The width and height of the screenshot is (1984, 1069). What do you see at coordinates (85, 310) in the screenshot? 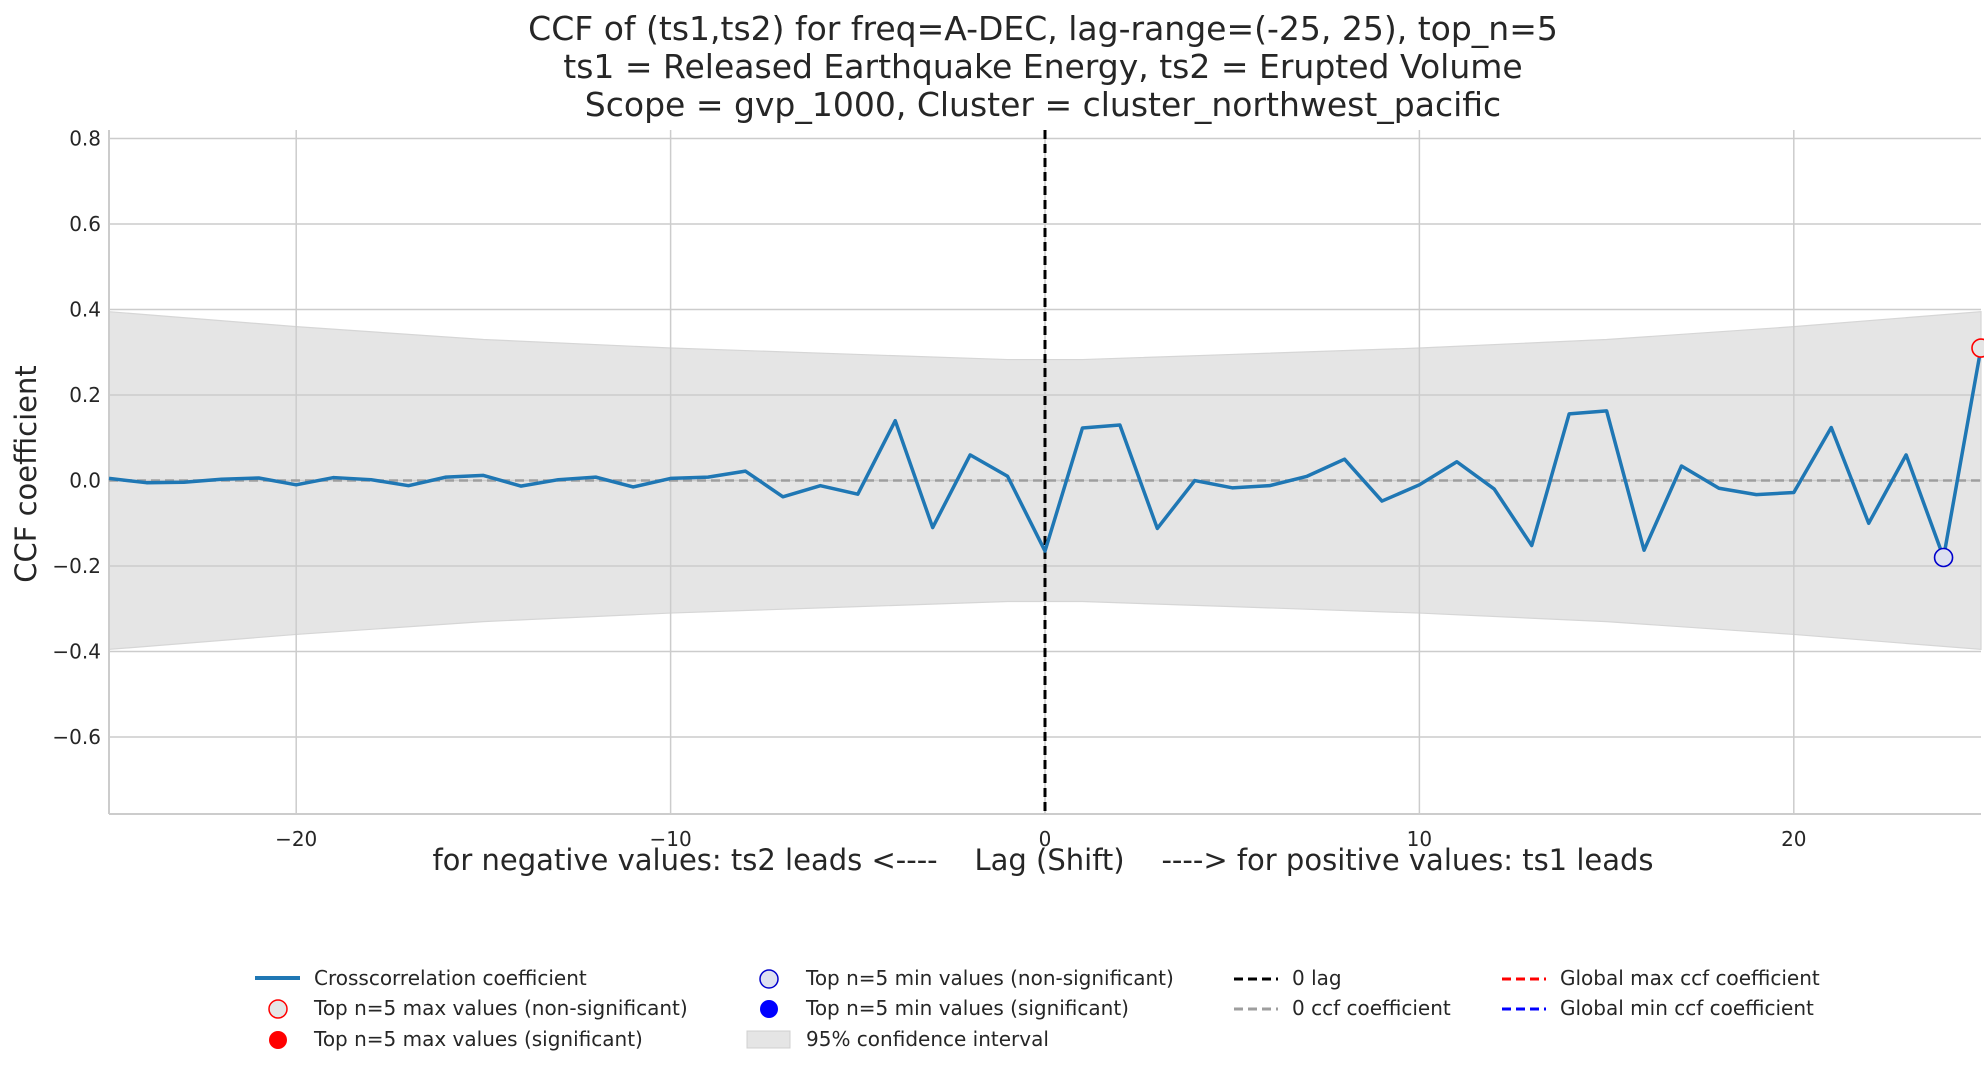
I see `y-tick-label: 0.4` at bounding box center [85, 310].